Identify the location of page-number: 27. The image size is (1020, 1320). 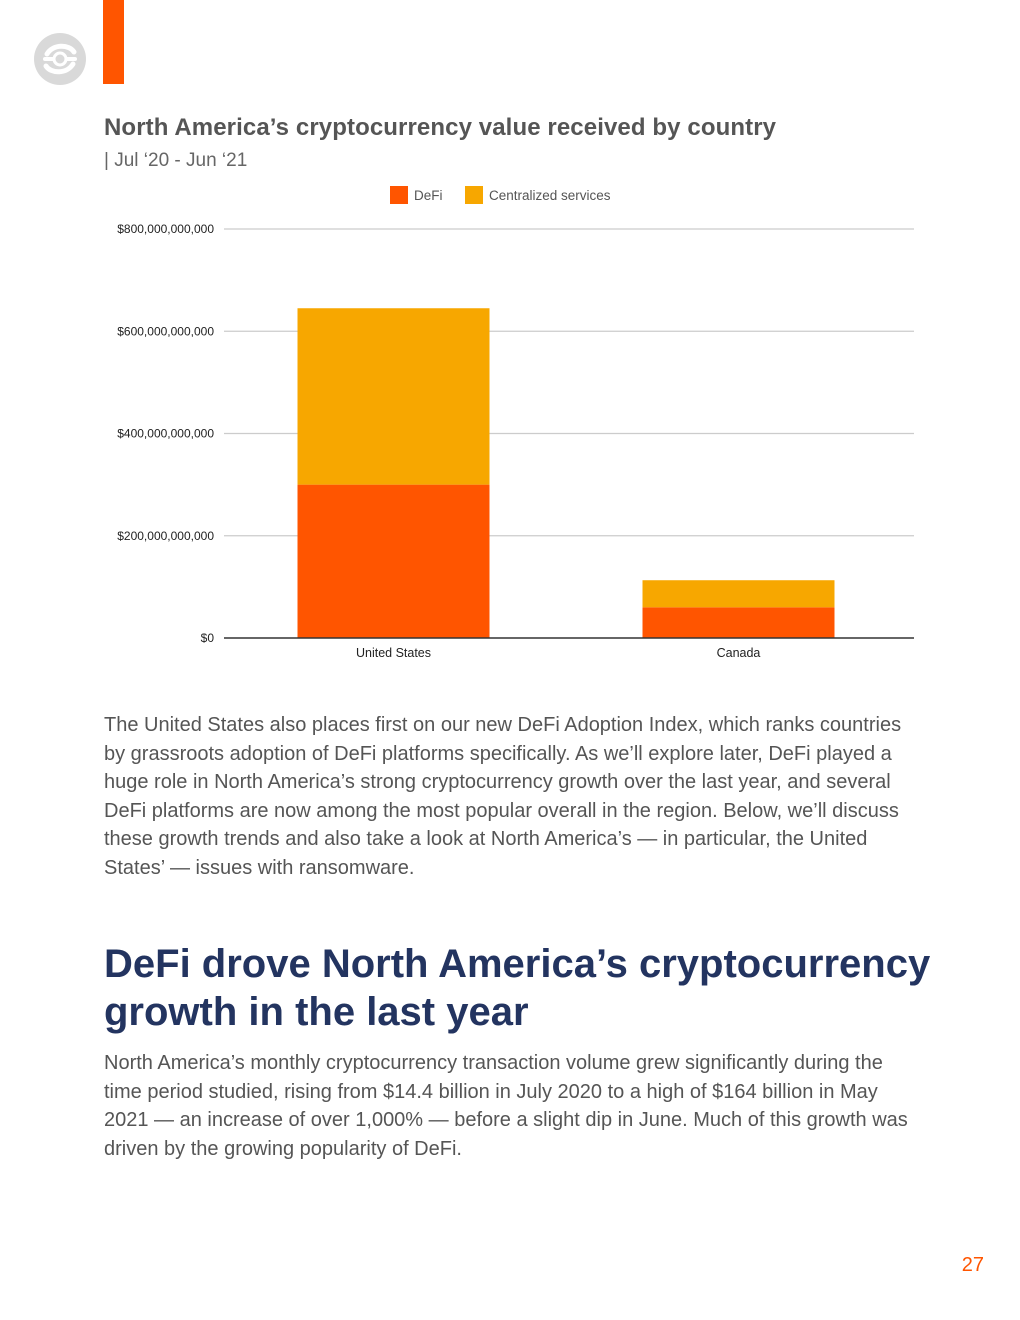
(972, 1265).